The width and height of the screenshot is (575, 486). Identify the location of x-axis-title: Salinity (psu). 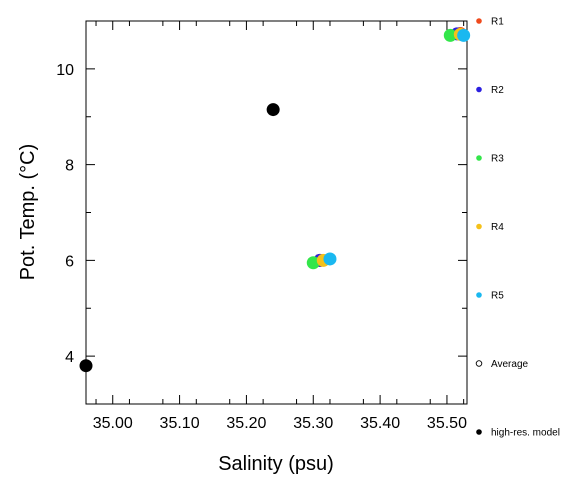
(276, 464).